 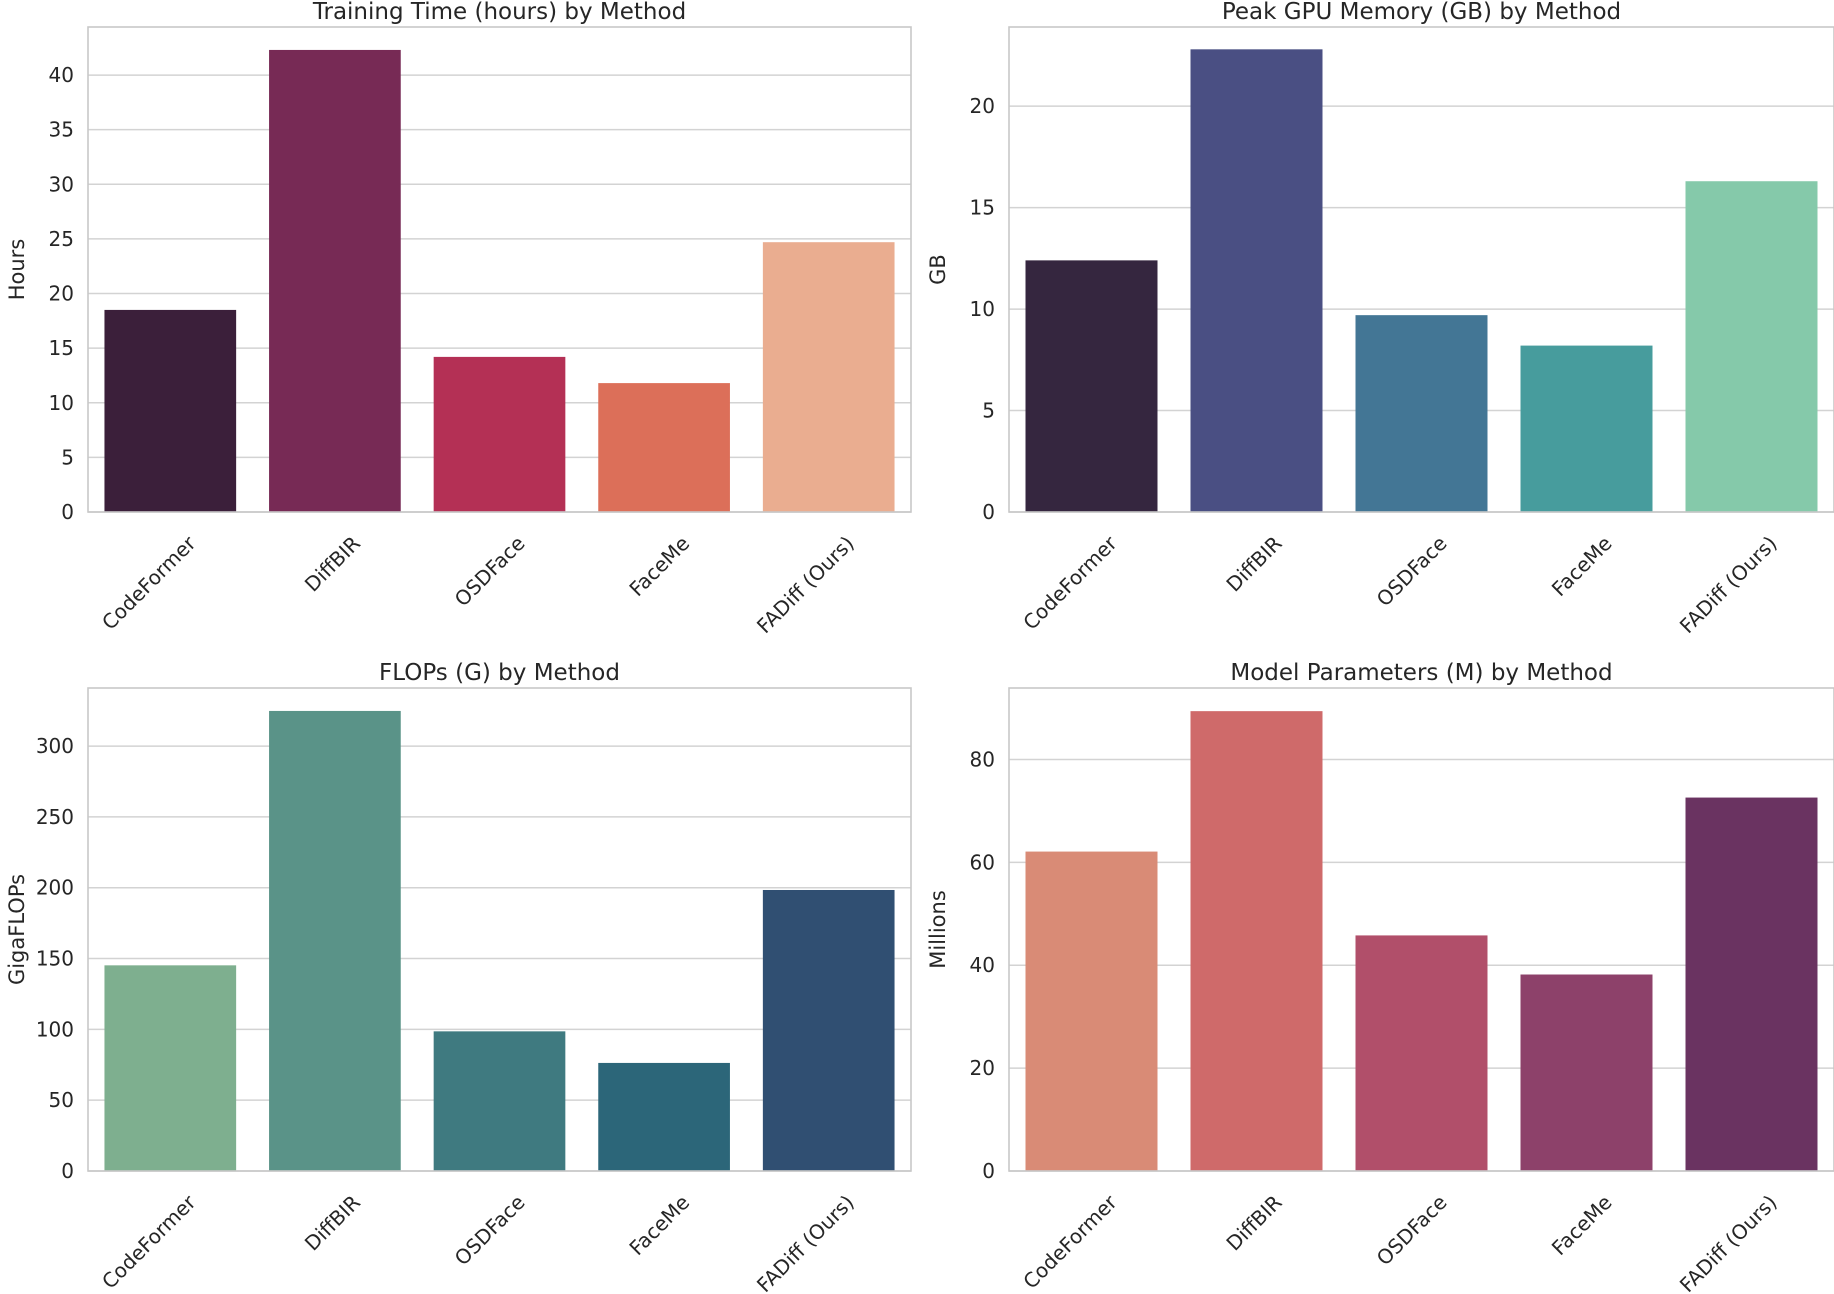 I want to click on y-tick-label-100: 100, so click(x=55, y=1029).